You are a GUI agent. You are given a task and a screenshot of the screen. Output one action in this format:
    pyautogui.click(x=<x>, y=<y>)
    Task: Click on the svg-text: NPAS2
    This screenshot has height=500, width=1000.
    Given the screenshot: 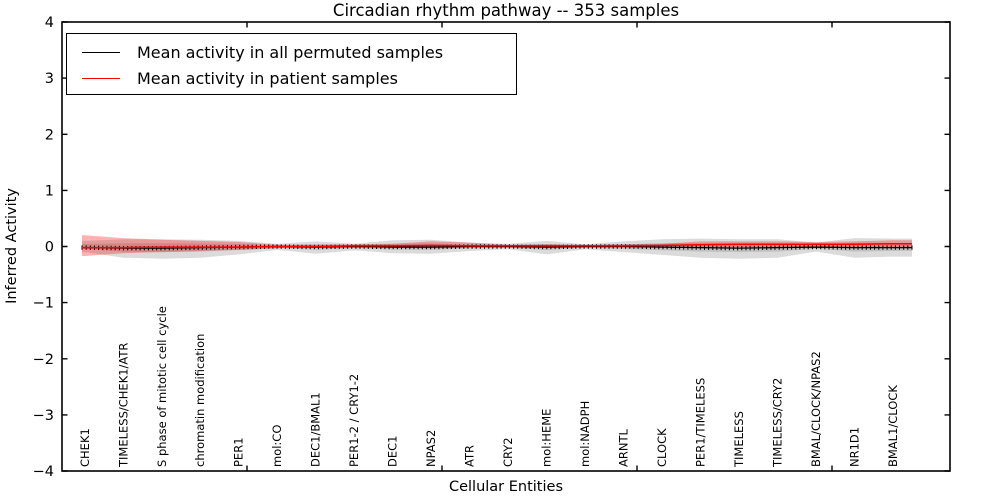 What is the action you would take?
    pyautogui.click(x=431, y=448)
    